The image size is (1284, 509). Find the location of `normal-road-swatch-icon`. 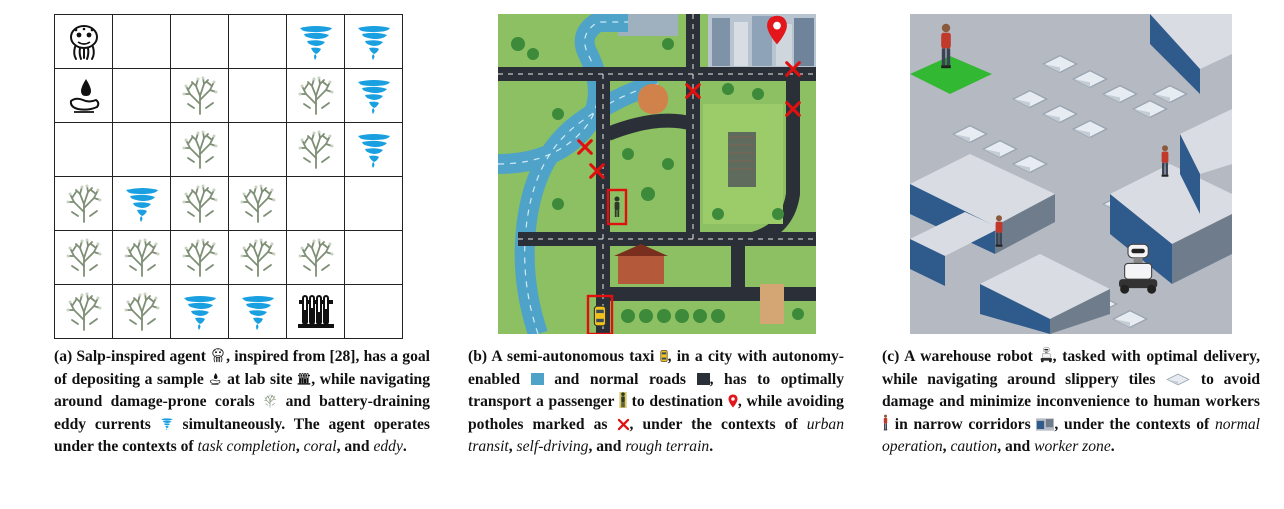

normal-road-swatch-icon is located at coordinates (703, 378).